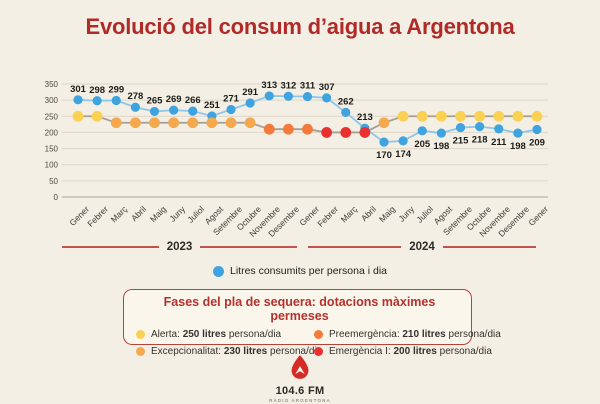  I want to click on station-name: 104.6 FM, so click(300, 391).